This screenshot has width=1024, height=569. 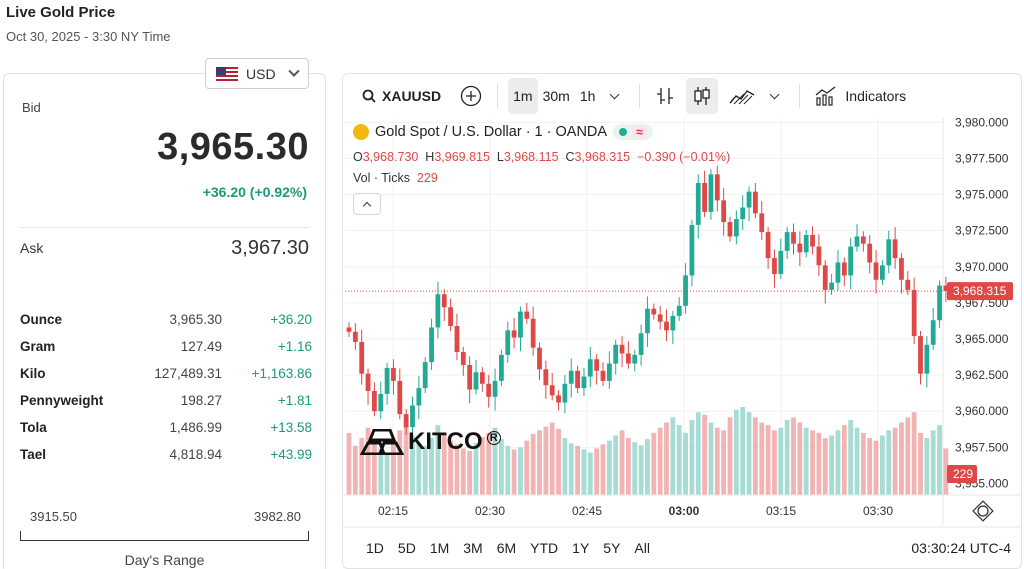 I want to click on range-tab-5y: 5Y, so click(x=612, y=548).